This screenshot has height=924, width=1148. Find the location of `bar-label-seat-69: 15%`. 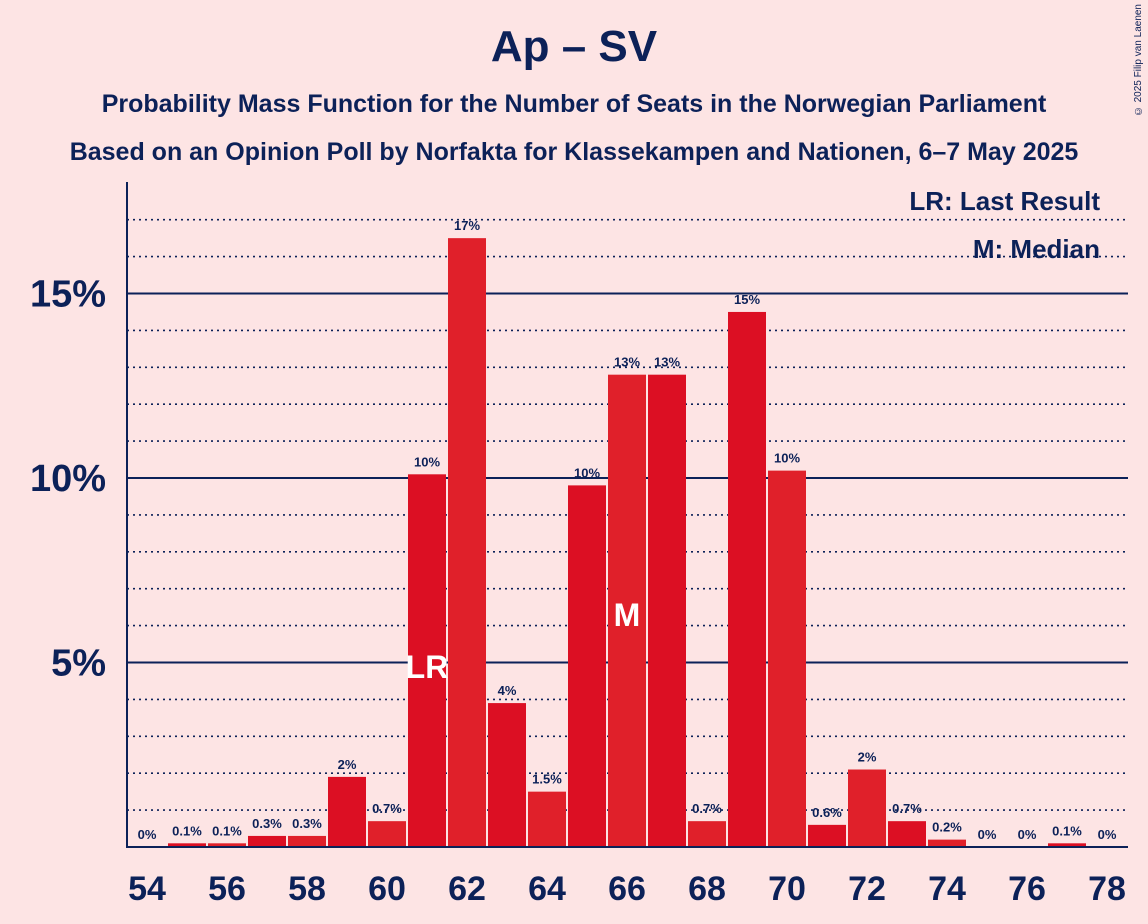

bar-label-seat-69: 15% is located at coordinates (747, 299).